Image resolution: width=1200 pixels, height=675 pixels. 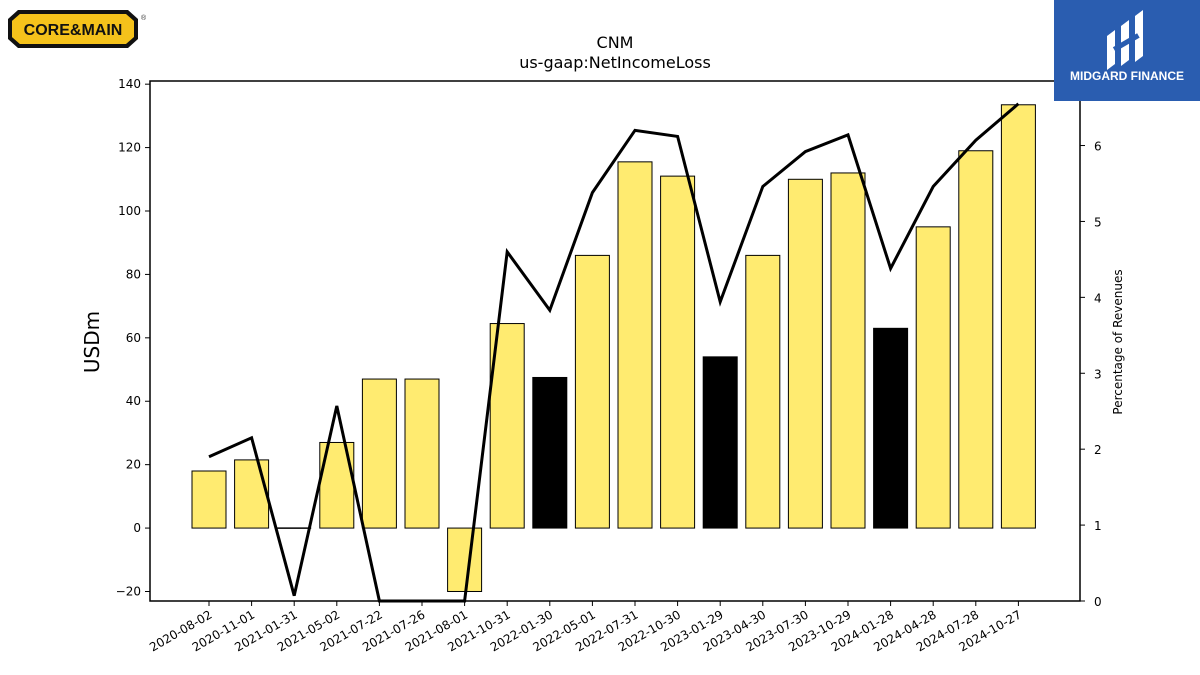 What do you see at coordinates (129, 148) in the screenshot?
I see `y-tick-label: 120` at bounding box center [129, 148].